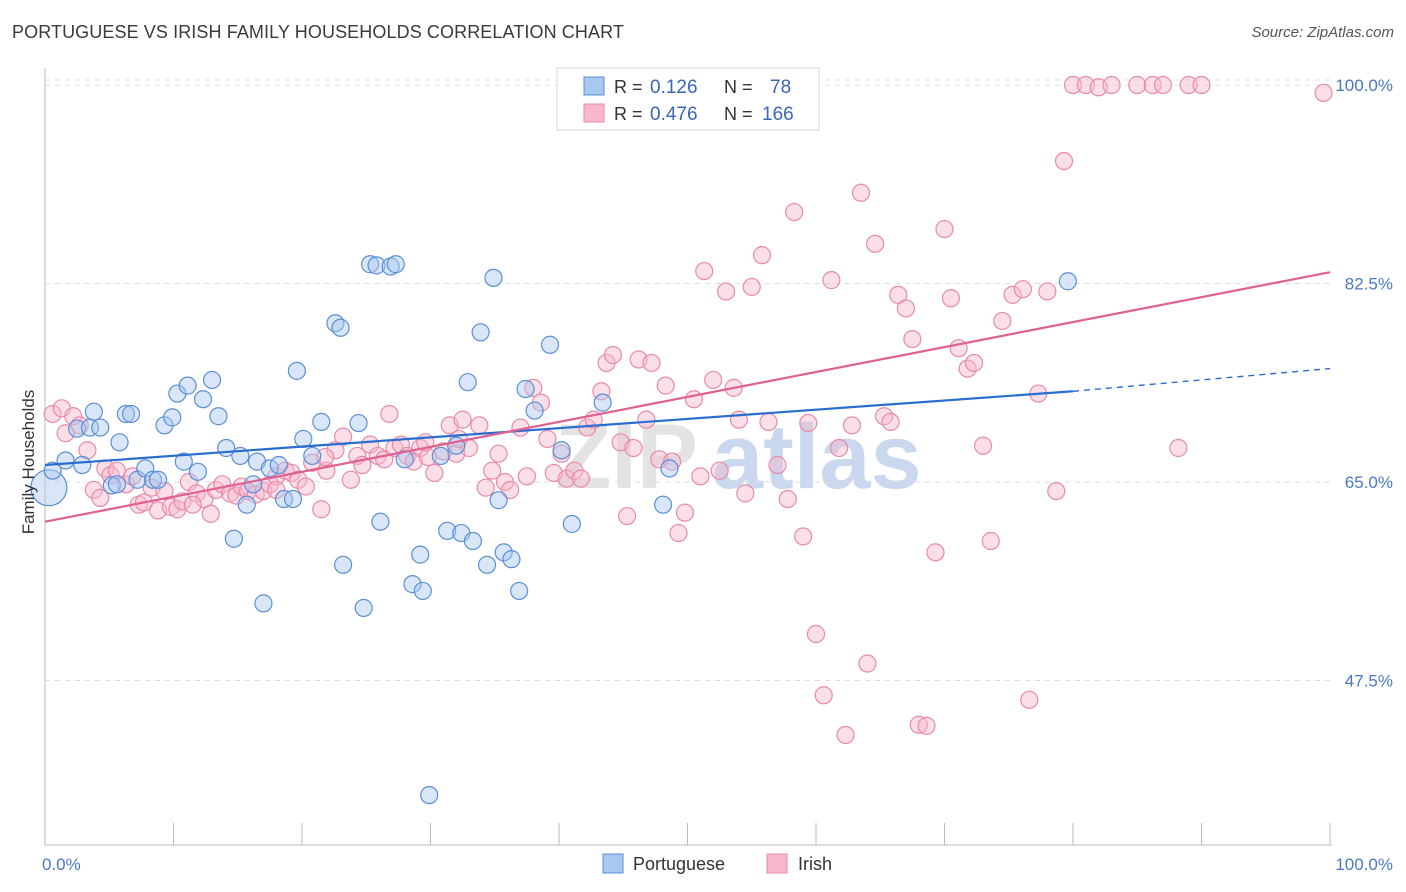  I want to click on bottom-legend-irish-swatch, so click(777, 863).